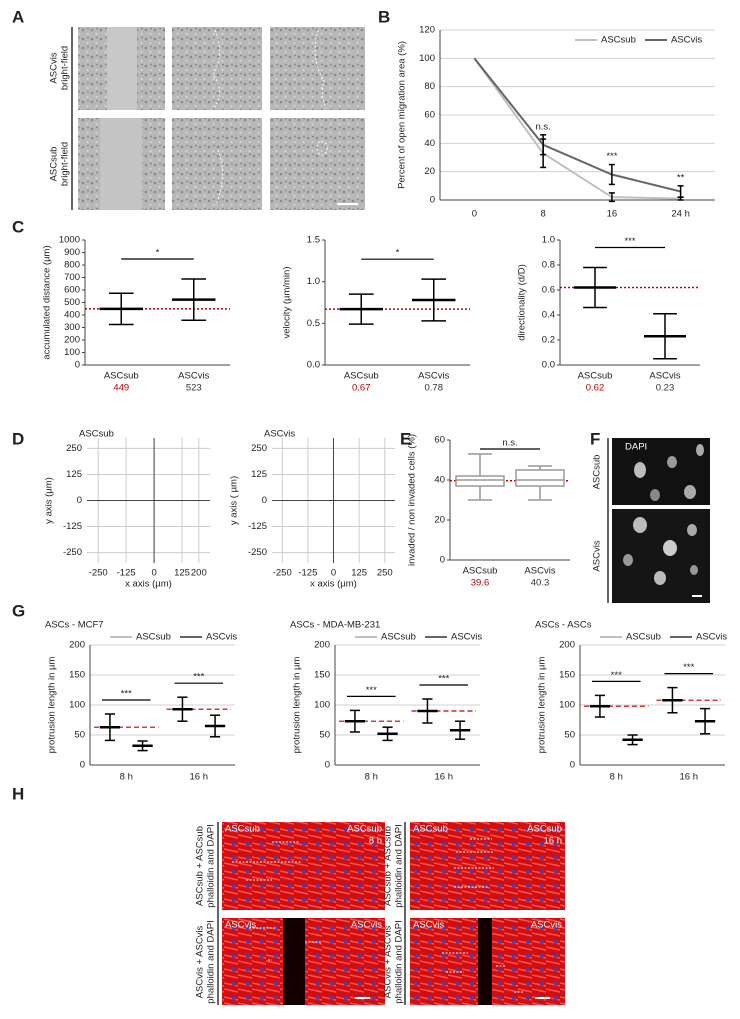 This screenshot has height=1019, width=740. Describe the element at coordinates (429, 143) in the screenshot. I see `y-tick-label: 40` at that location.